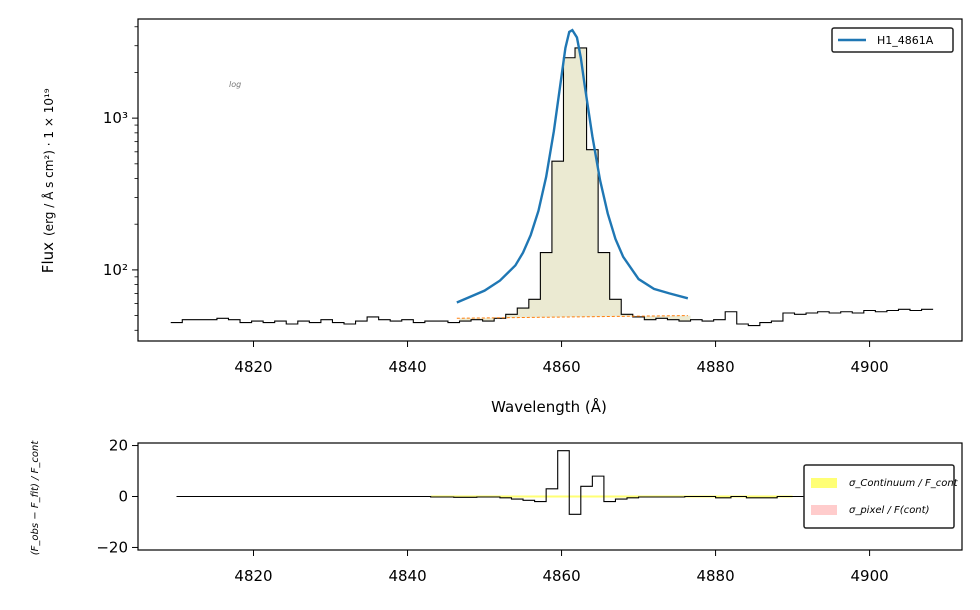 This screenshot has width=980, height=610. Describe the element at coordinates (115, 270) in the screenshot. I see `y-tick-label: 10²` at that location.